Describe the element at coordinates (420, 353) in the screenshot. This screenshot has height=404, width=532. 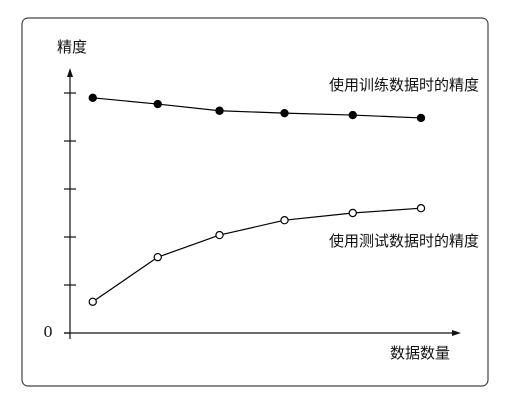
I see `x-axis-label: 数据数量` at that location.